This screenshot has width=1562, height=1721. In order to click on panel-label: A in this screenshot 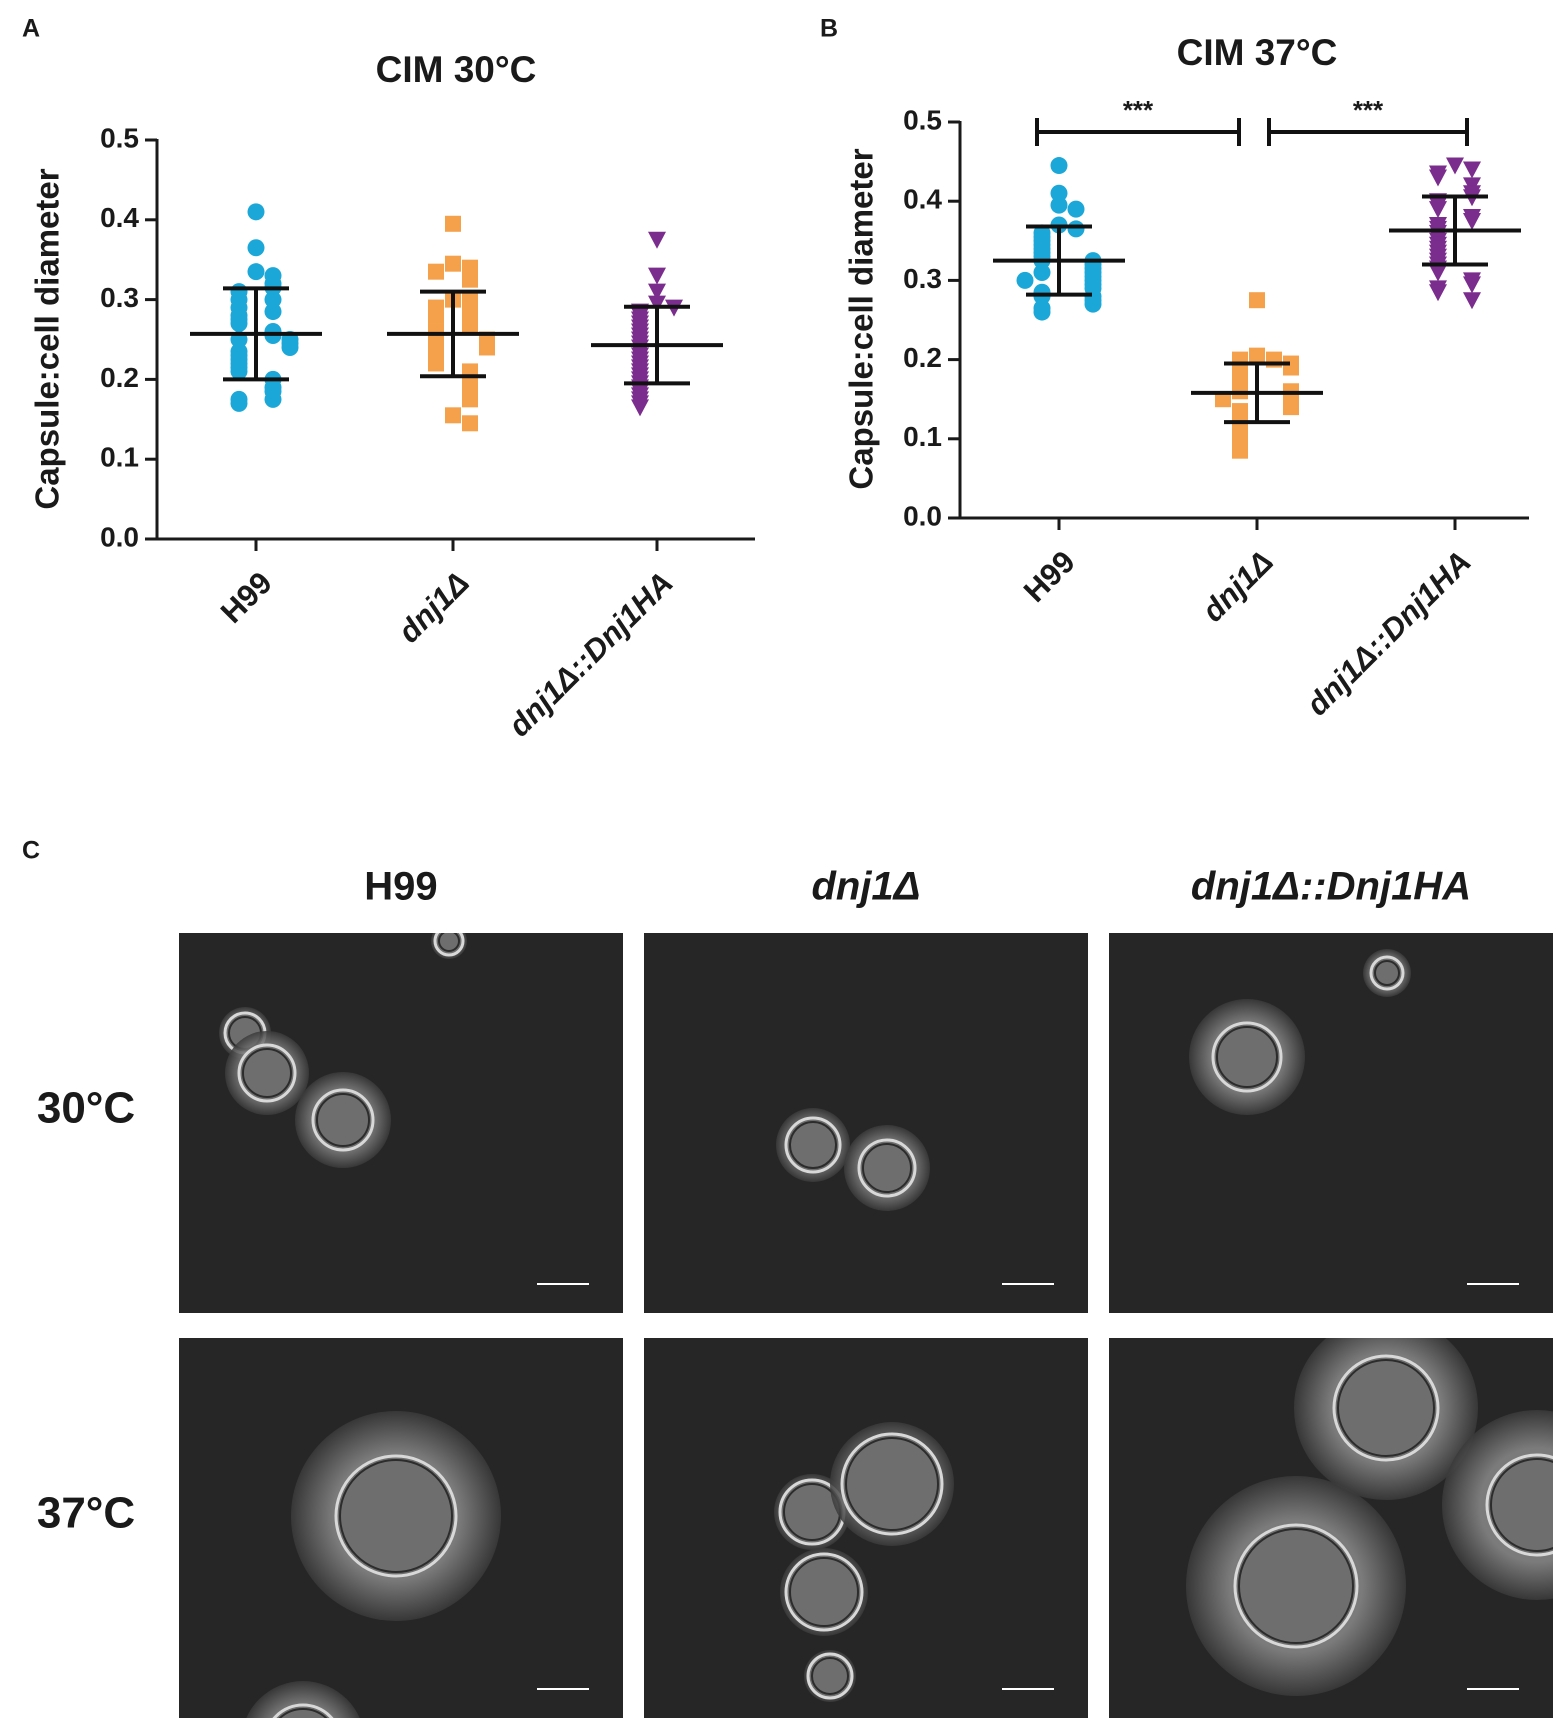, I will do `click(31, 29)`.